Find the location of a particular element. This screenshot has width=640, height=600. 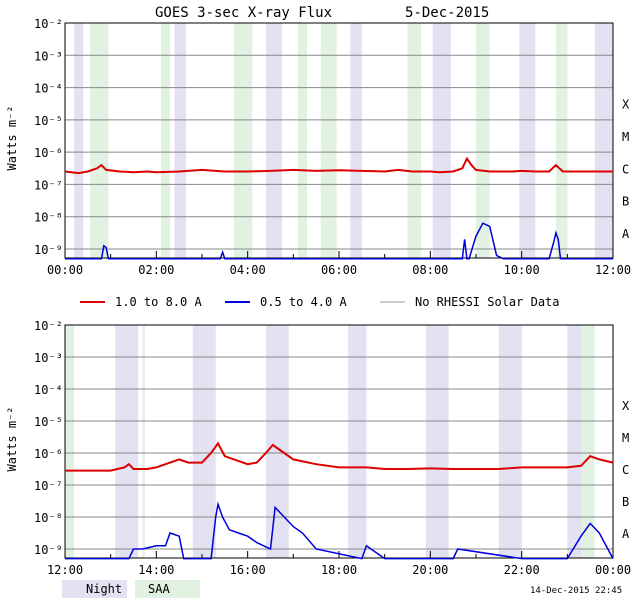

chart-title: GOES 3-sec X-ray Flux is located at coordinates (243, 13).